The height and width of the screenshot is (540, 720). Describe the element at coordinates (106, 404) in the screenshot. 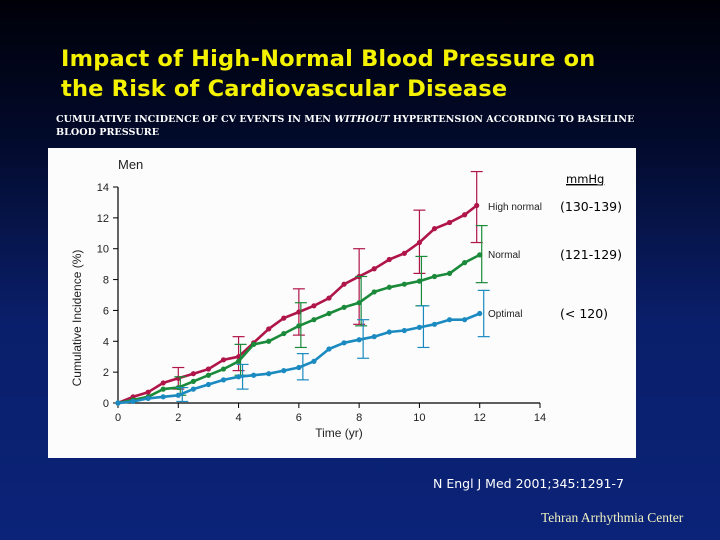

I see `y-tick-label: 0` at that location.